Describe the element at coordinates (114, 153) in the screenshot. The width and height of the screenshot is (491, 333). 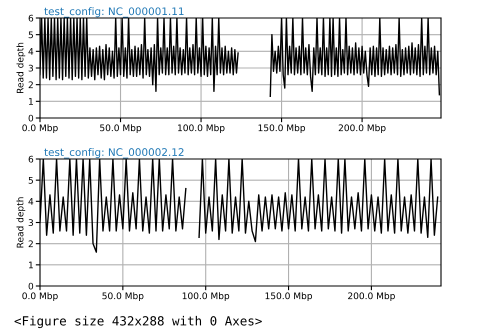
I see `chart-title: test_config: NC_000002.12` at that location.